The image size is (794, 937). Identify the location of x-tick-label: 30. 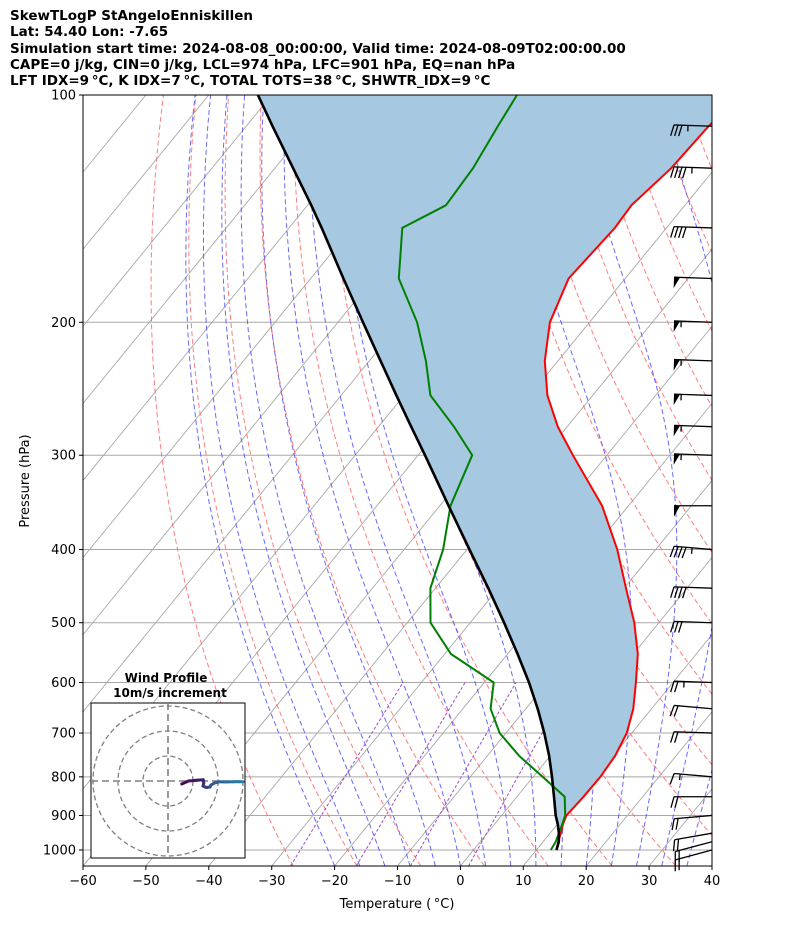
(649, 881).